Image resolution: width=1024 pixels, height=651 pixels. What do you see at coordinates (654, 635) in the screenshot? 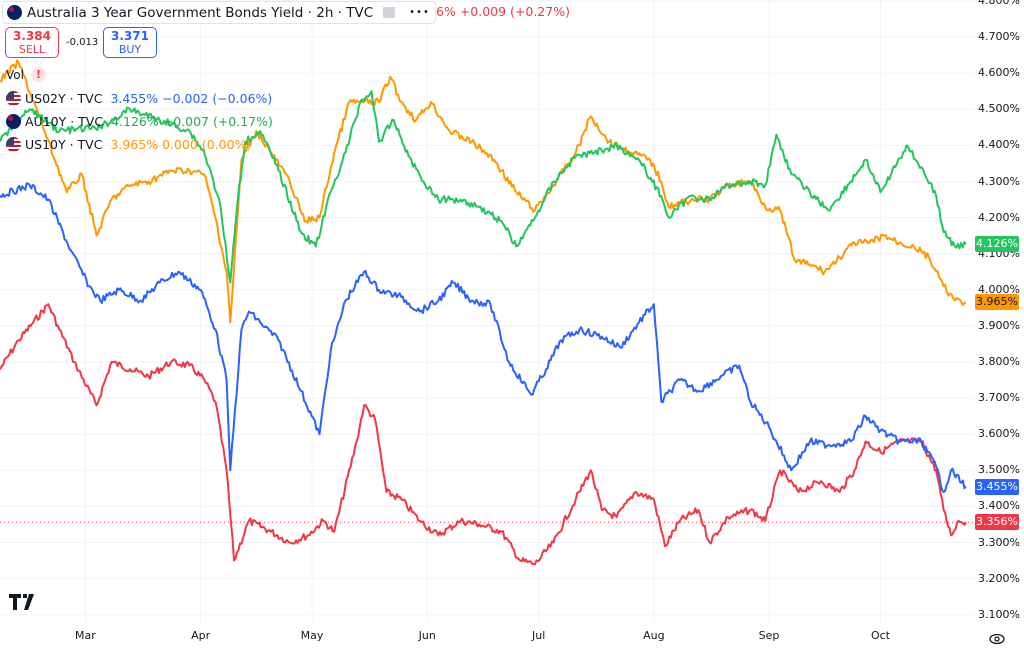
I see `x-tick-label: Aug` at bounding box center [654, 635].